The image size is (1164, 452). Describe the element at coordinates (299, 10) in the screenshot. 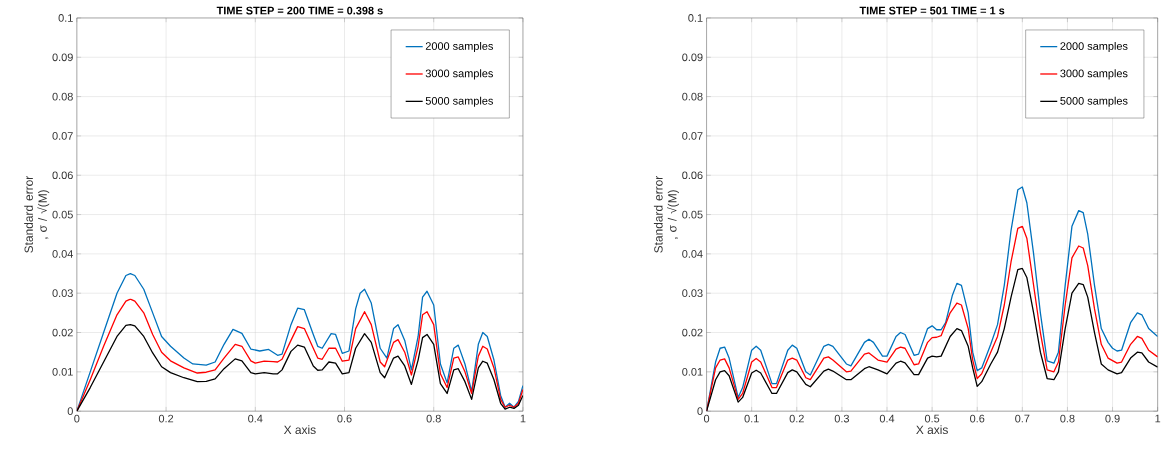

I see `chart-title: TIME STEP = 200 TIME = 0.398 s` at that location.